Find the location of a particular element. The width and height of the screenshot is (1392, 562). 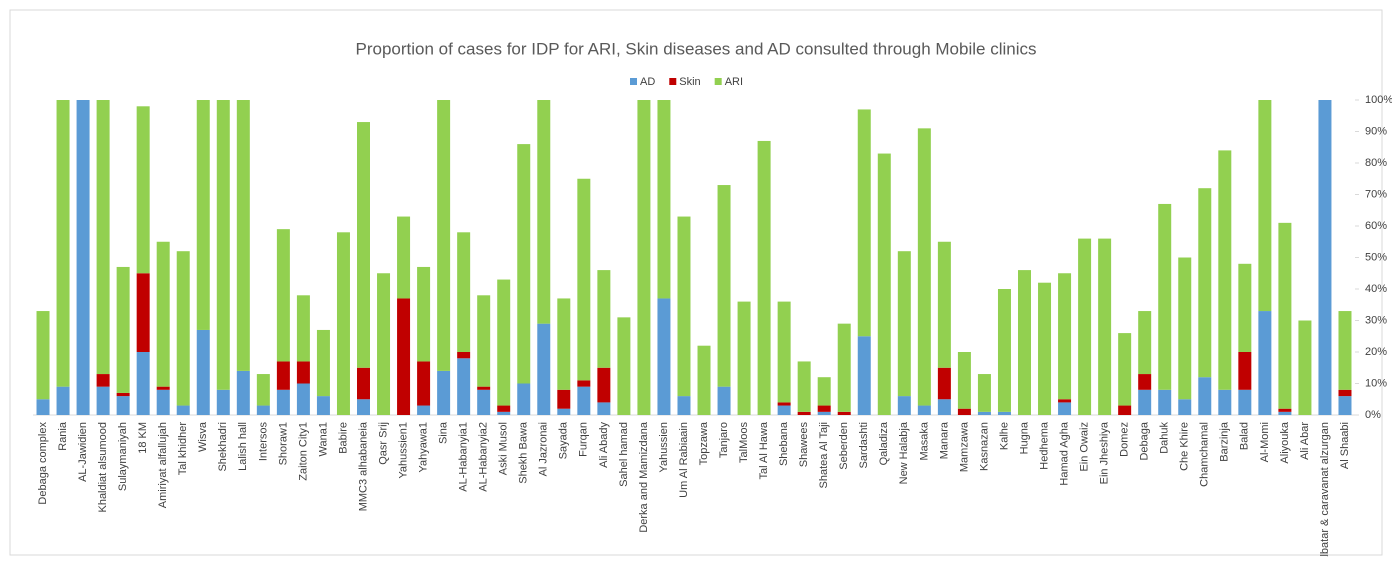

x-tick-label: Ali Abady is located at coordinates (604, 445).